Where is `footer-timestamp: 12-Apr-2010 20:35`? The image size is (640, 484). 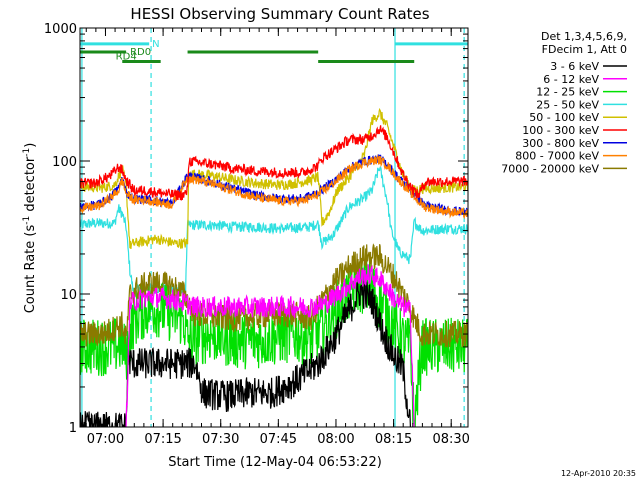 footer-timestamp: 12-Apr-2010 20:35 is located at coordinates (598, 473).